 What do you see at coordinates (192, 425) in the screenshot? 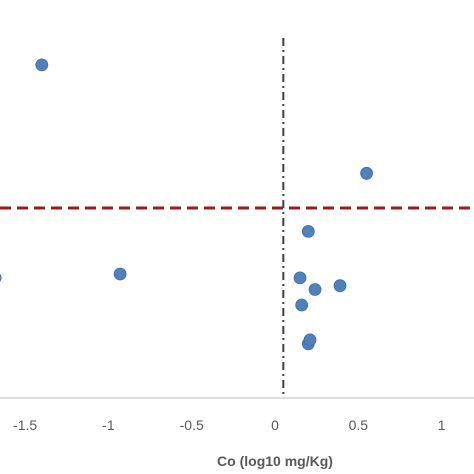
I see `x-tick-label-3: -0.5` at bounding box center [192, 425].